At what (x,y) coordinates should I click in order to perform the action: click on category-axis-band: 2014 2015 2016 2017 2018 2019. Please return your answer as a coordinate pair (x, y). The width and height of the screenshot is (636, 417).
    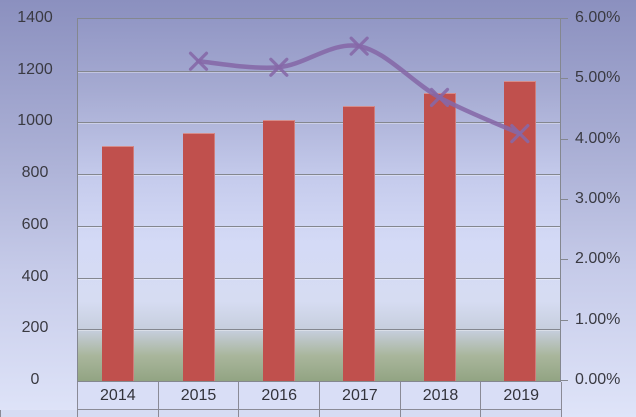
    Looking at the image, I should click on (320, 396).